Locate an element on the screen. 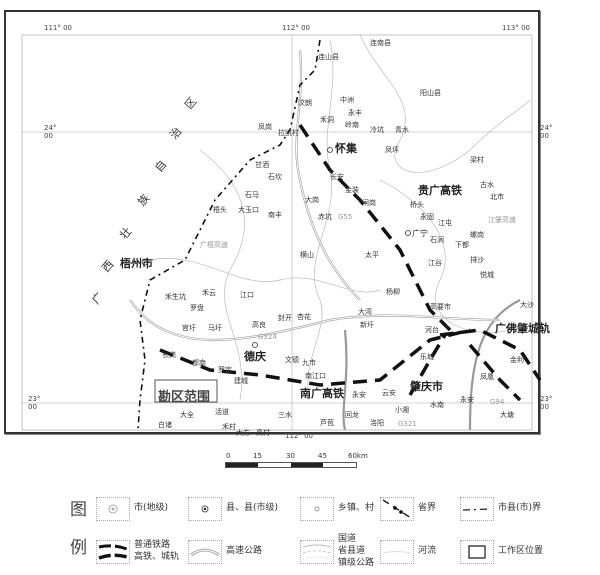 The image size is (600, 575). place-label: 大塘 is located at coordinates (507, 415).